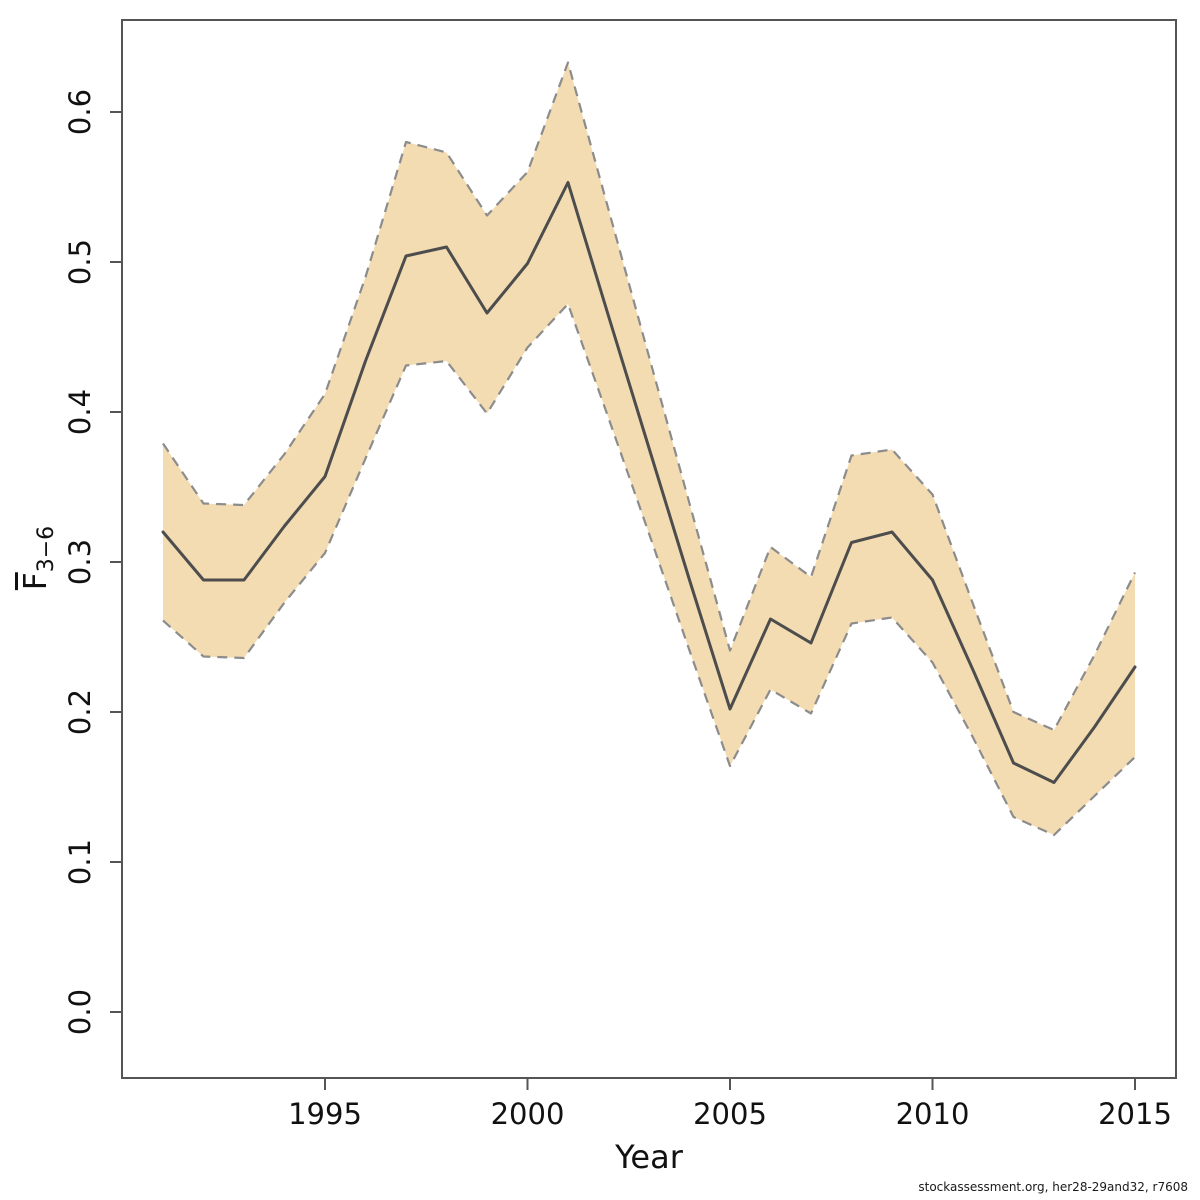 The image size is (1200, 1200). I want to click on y-axis-tick-label: 0.3, so click(80, 562).